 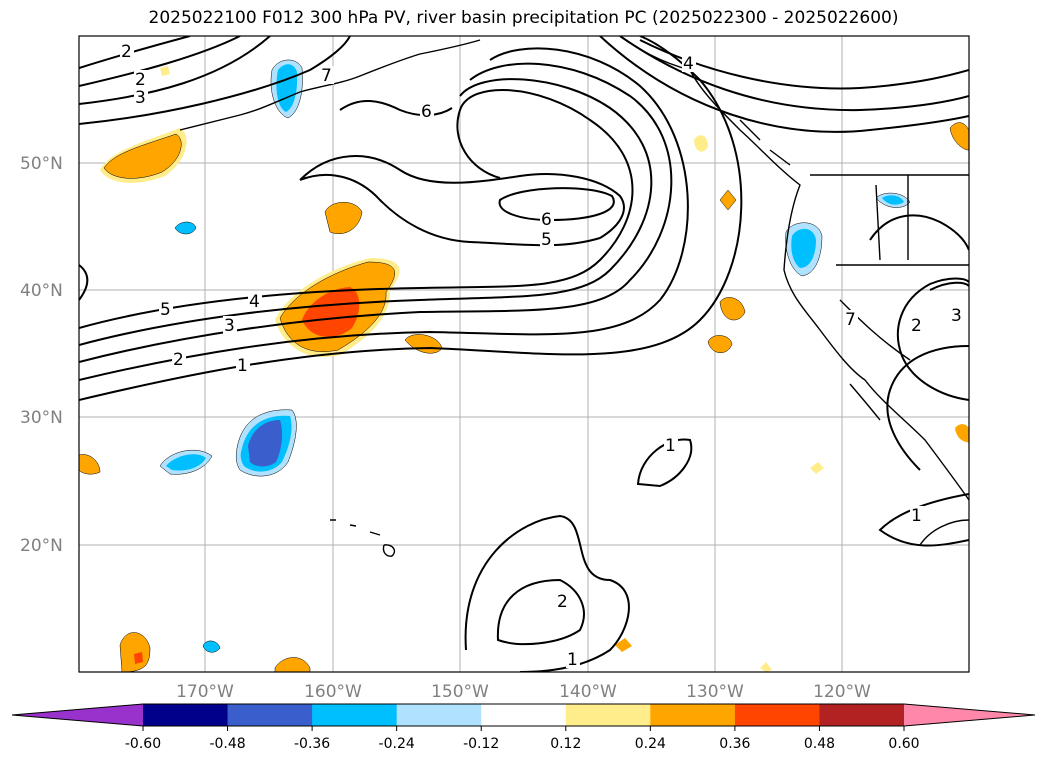 I want to click on colorbar-extend-high, so click(x=969, y=715).